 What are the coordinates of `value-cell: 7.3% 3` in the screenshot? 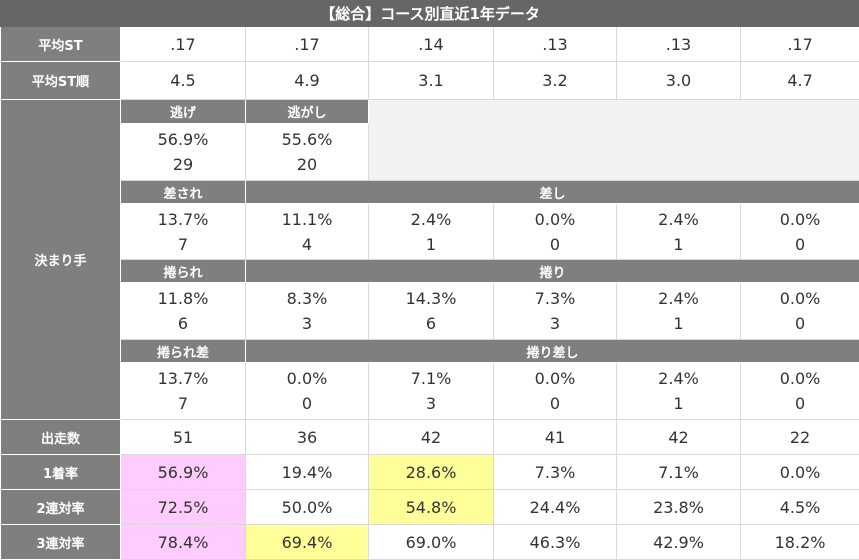 It's located at (555, 311).